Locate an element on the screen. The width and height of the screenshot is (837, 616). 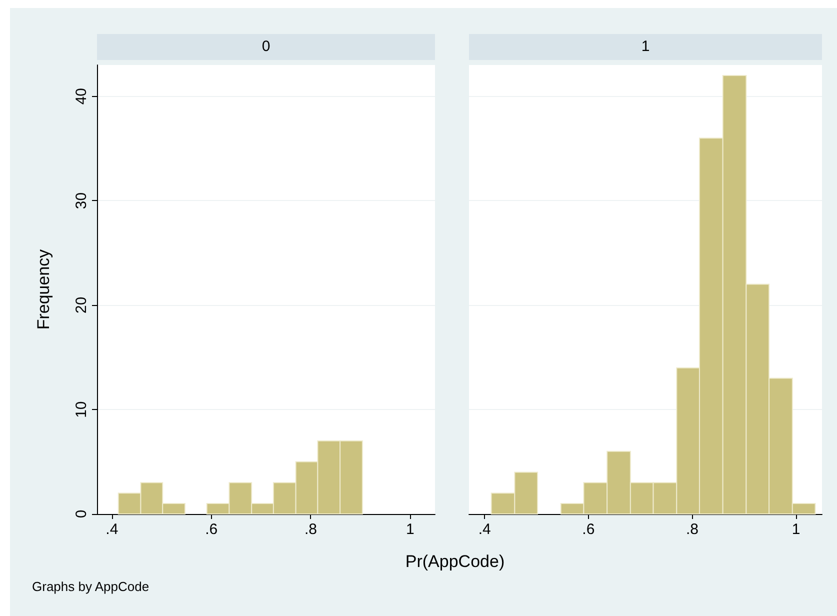
y-tick-label: 30 is located at coordinates (81, 201).